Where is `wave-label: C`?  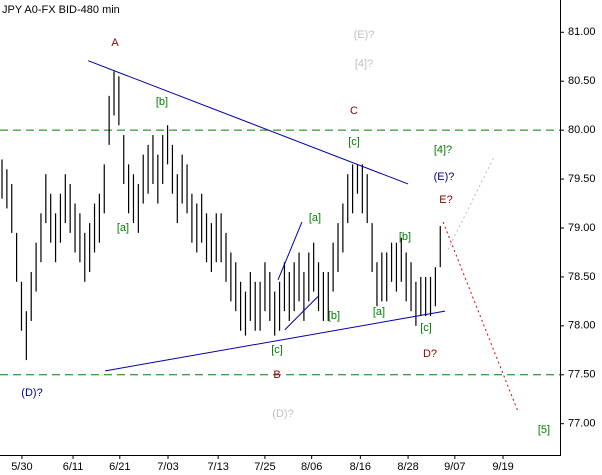
wave-label: C is located at coordinates (354, 111).